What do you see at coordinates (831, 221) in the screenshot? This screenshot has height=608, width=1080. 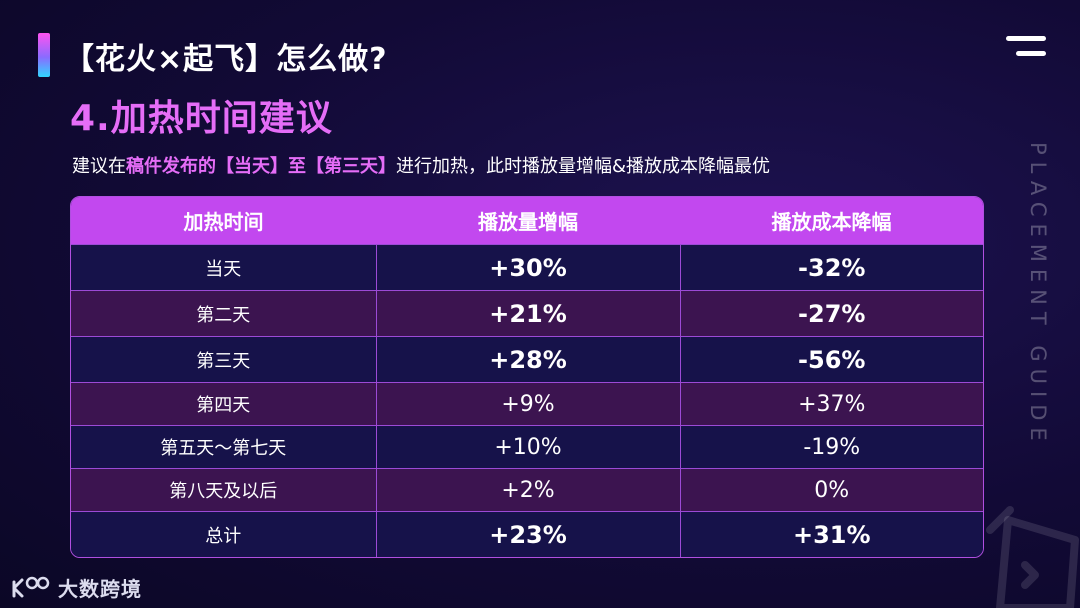 I see `header-cost-decrease: 播放成本降幅` at bounding box center [831, 221].